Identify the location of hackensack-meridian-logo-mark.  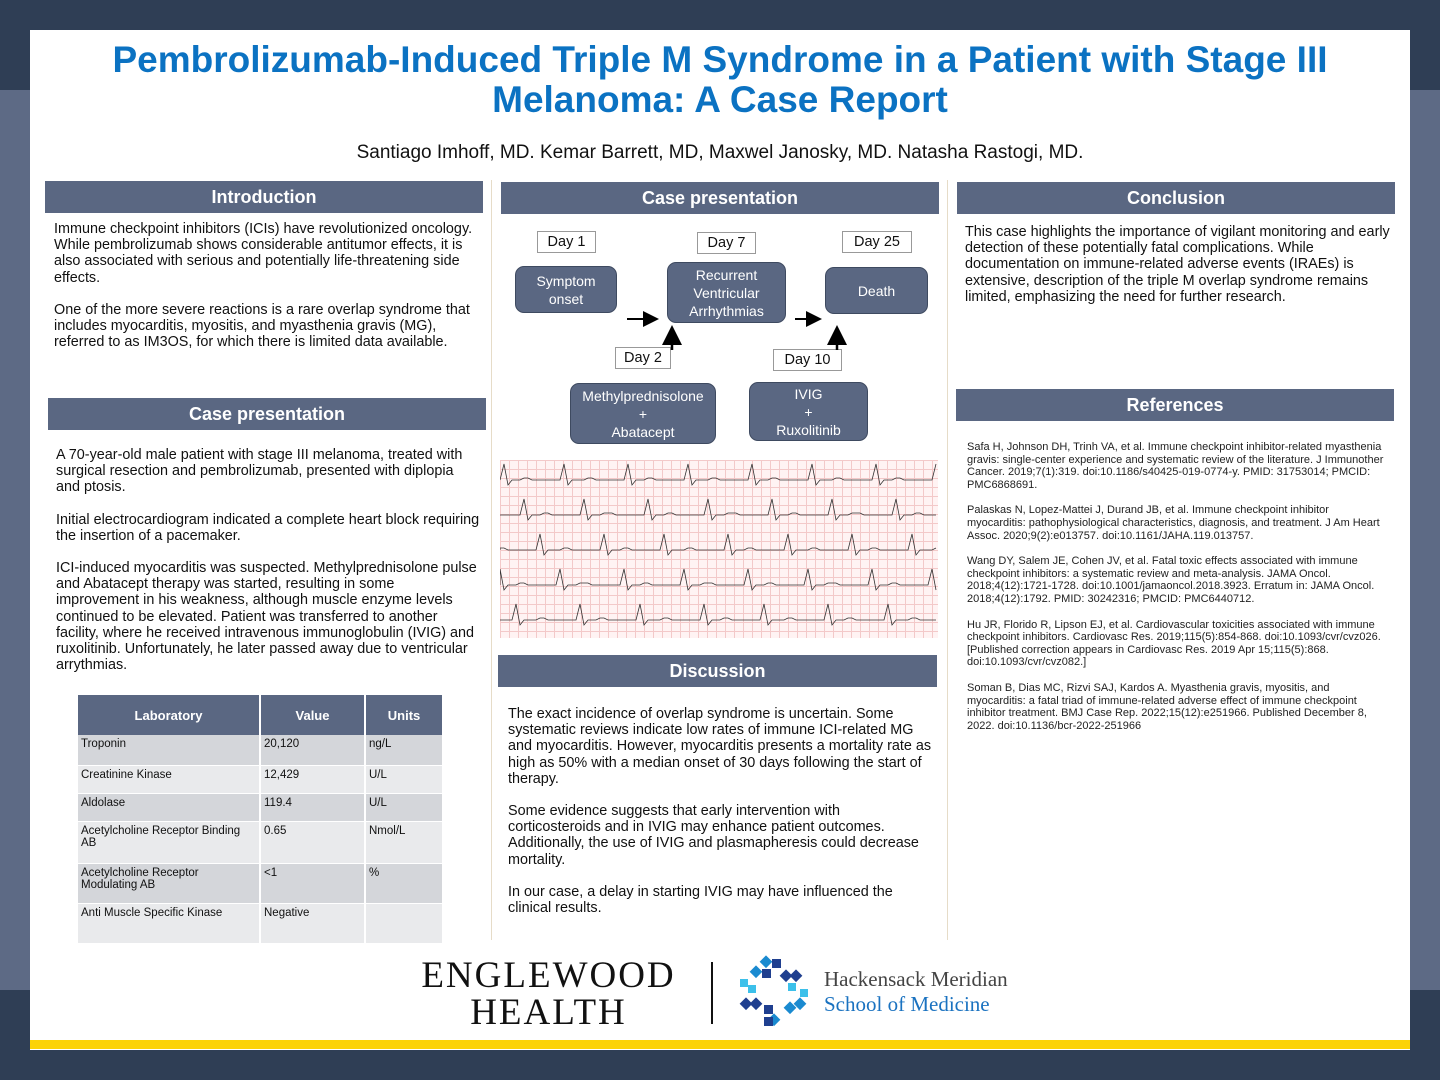
(773, 991).